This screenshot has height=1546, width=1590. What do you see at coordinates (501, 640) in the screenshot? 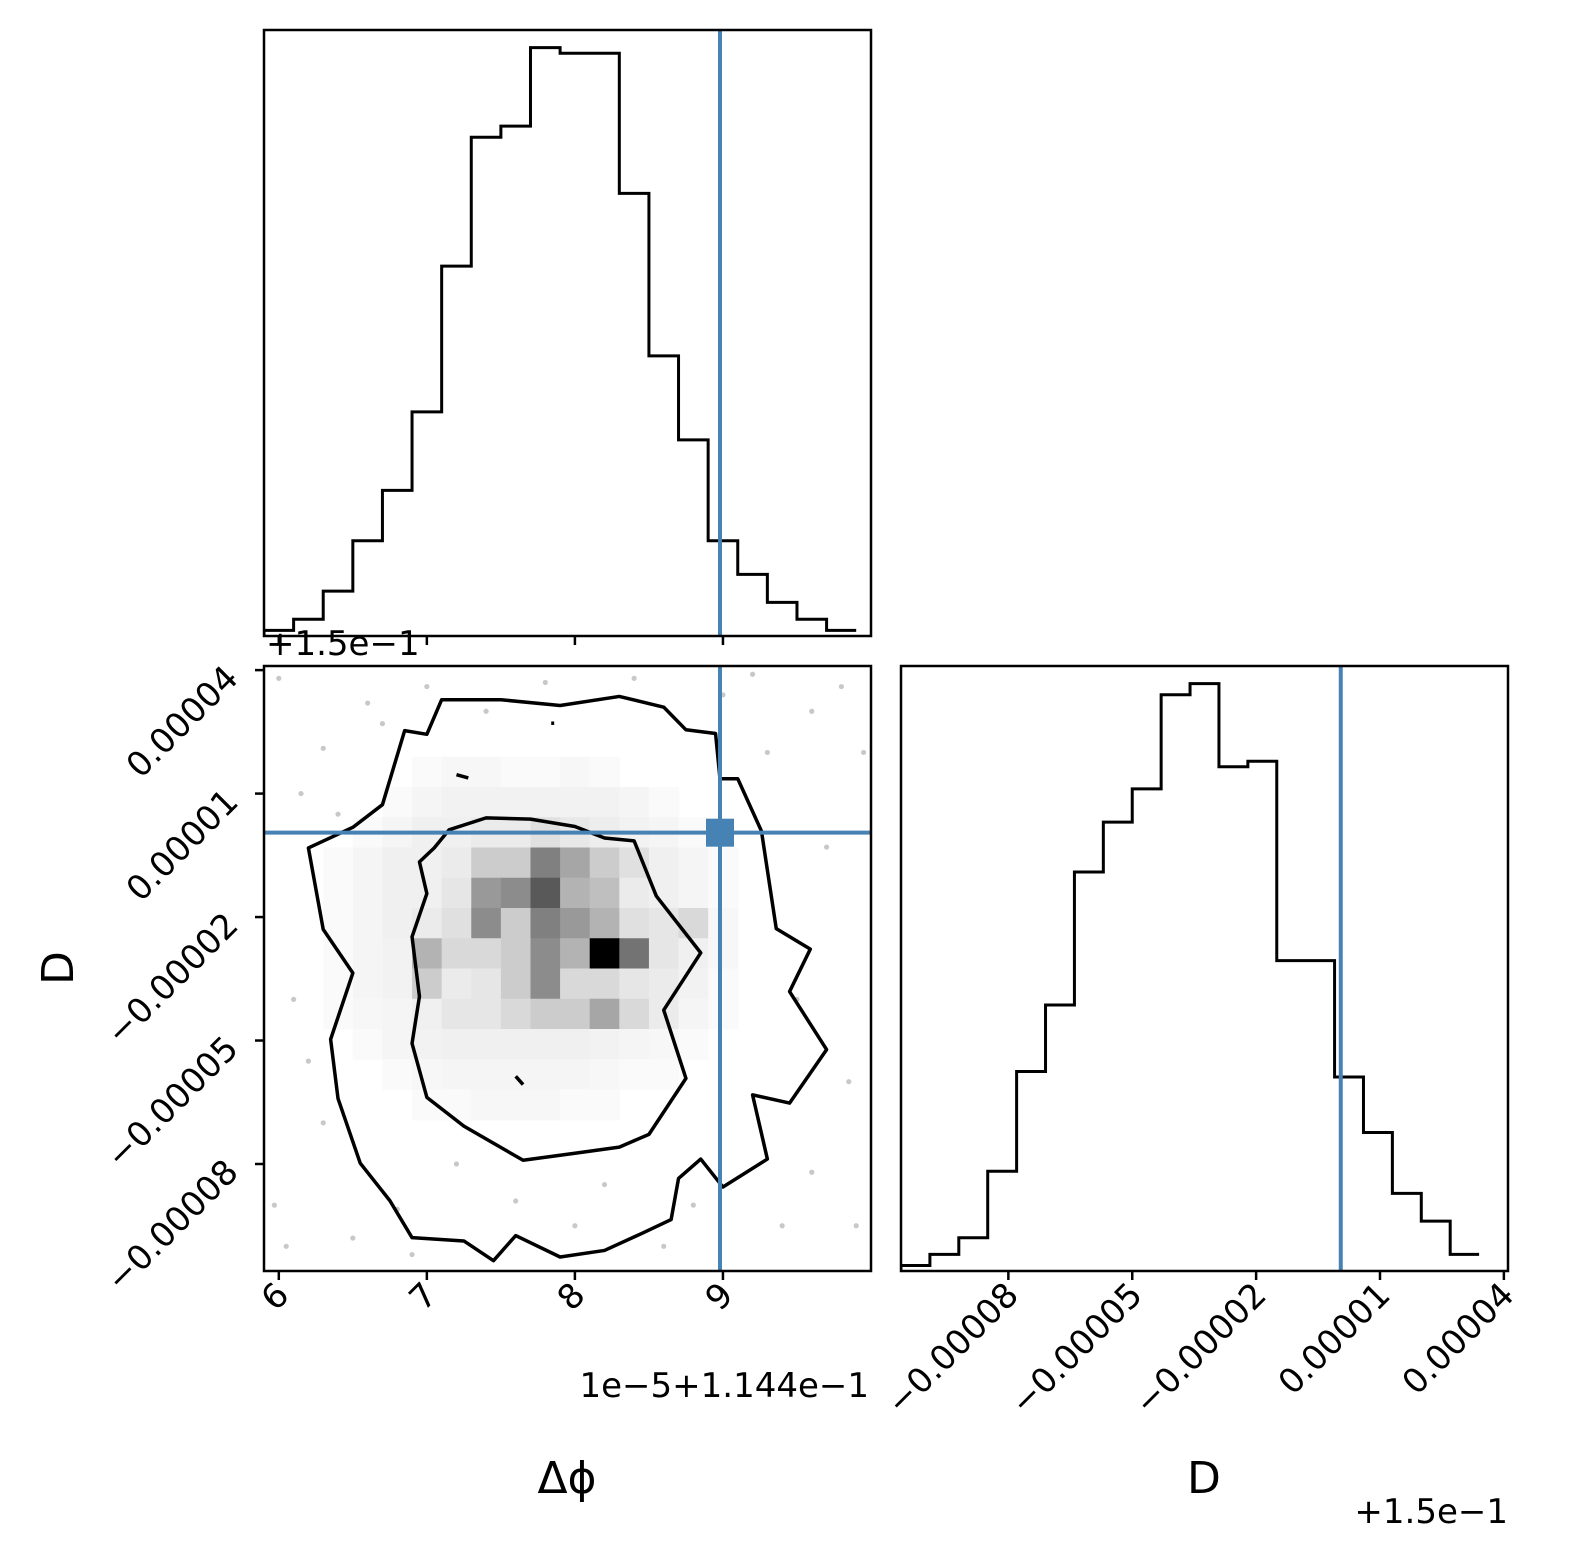
I see `dphi-histogram-xticks` at bounding box center [501, 640].